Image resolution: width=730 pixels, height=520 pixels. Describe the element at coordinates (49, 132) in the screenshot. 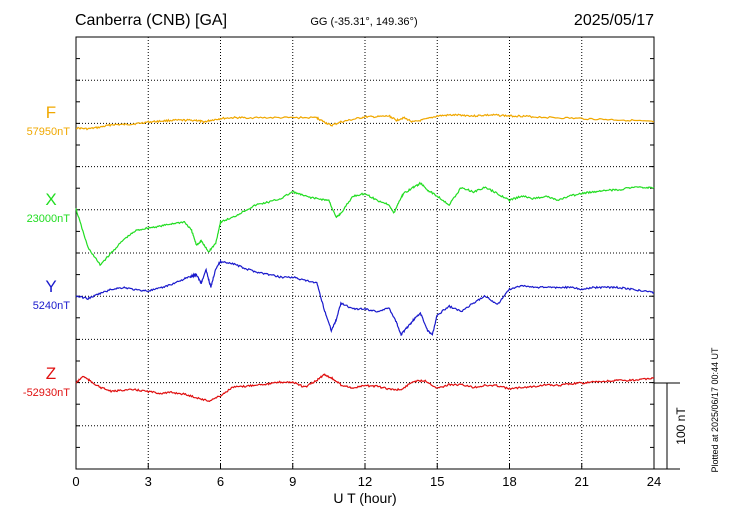

I see `series-baseline-f: 57950nT` at that location.